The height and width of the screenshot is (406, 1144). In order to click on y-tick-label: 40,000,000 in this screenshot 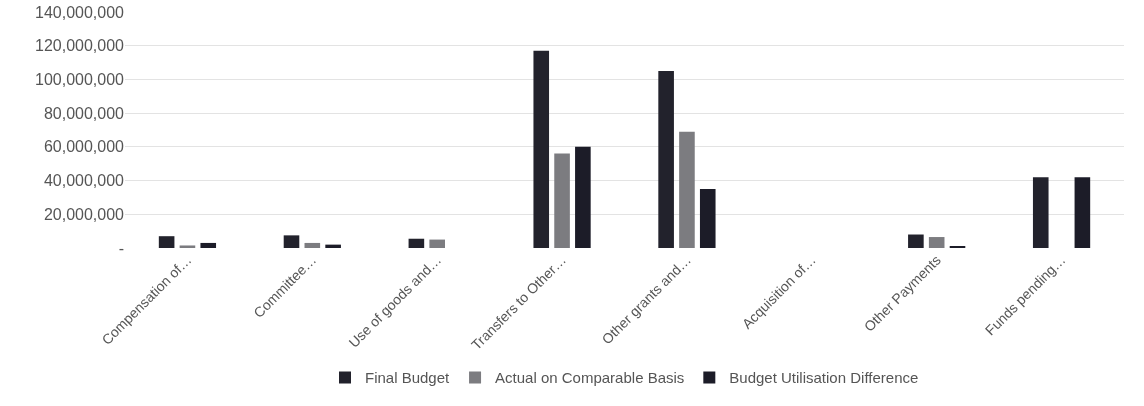, I will do `click(84, 181)`.